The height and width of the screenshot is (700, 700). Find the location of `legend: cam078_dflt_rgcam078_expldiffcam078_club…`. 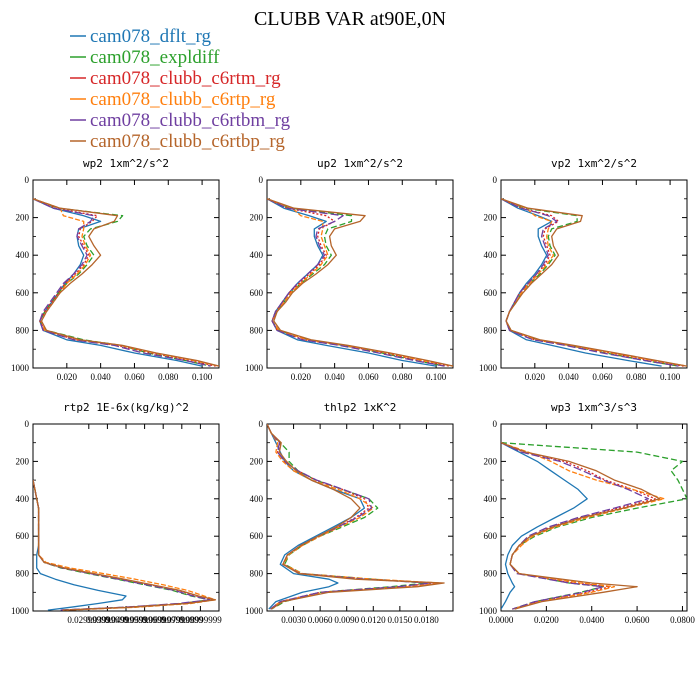

legend: cam078_dflt_rgcam078_expldiffcam078_club… is located at coordinates (180, 89).